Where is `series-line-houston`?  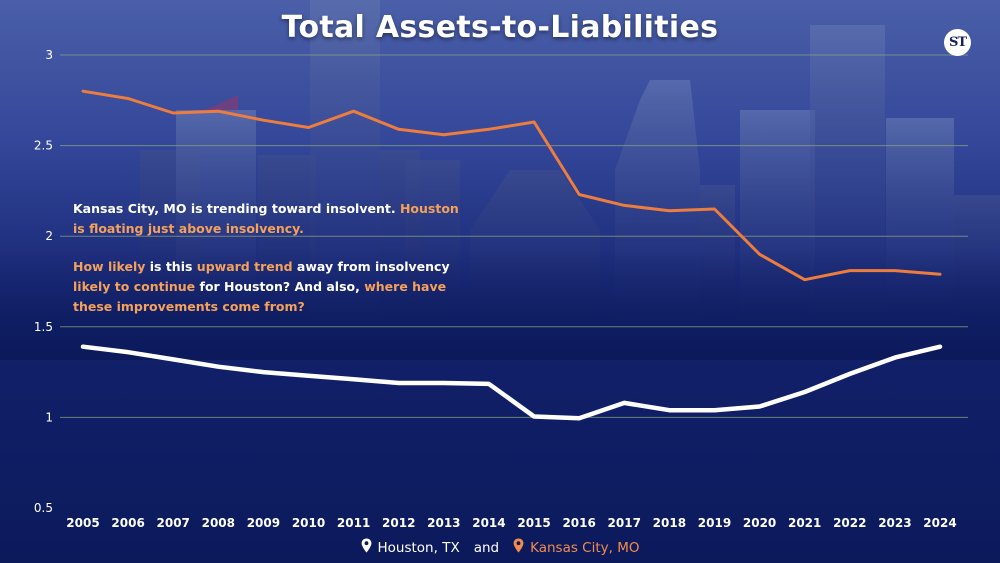 series-line-houston is located at coordinates (511, 382).